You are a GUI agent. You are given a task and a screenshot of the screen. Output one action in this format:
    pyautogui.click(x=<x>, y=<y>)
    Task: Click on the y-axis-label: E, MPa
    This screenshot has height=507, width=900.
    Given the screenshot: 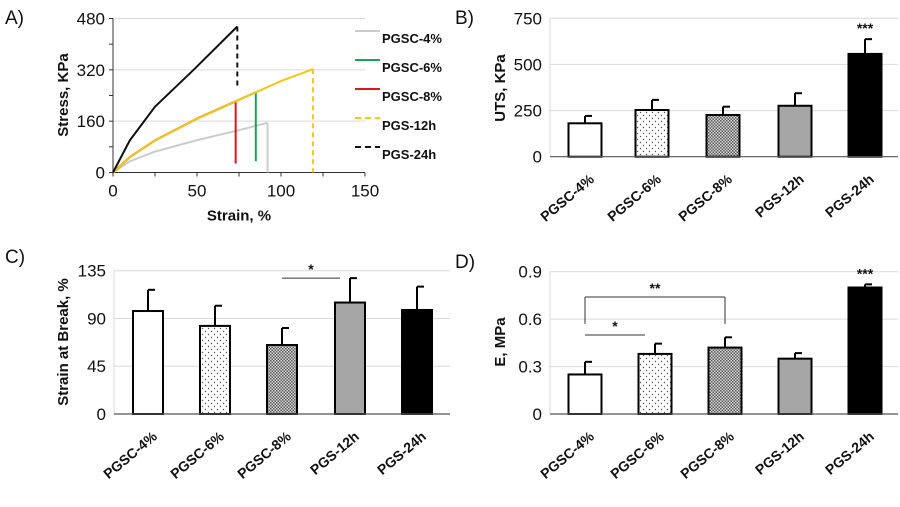 What is the action you would take?
    pyautogui.click(x=500, y=342)
    